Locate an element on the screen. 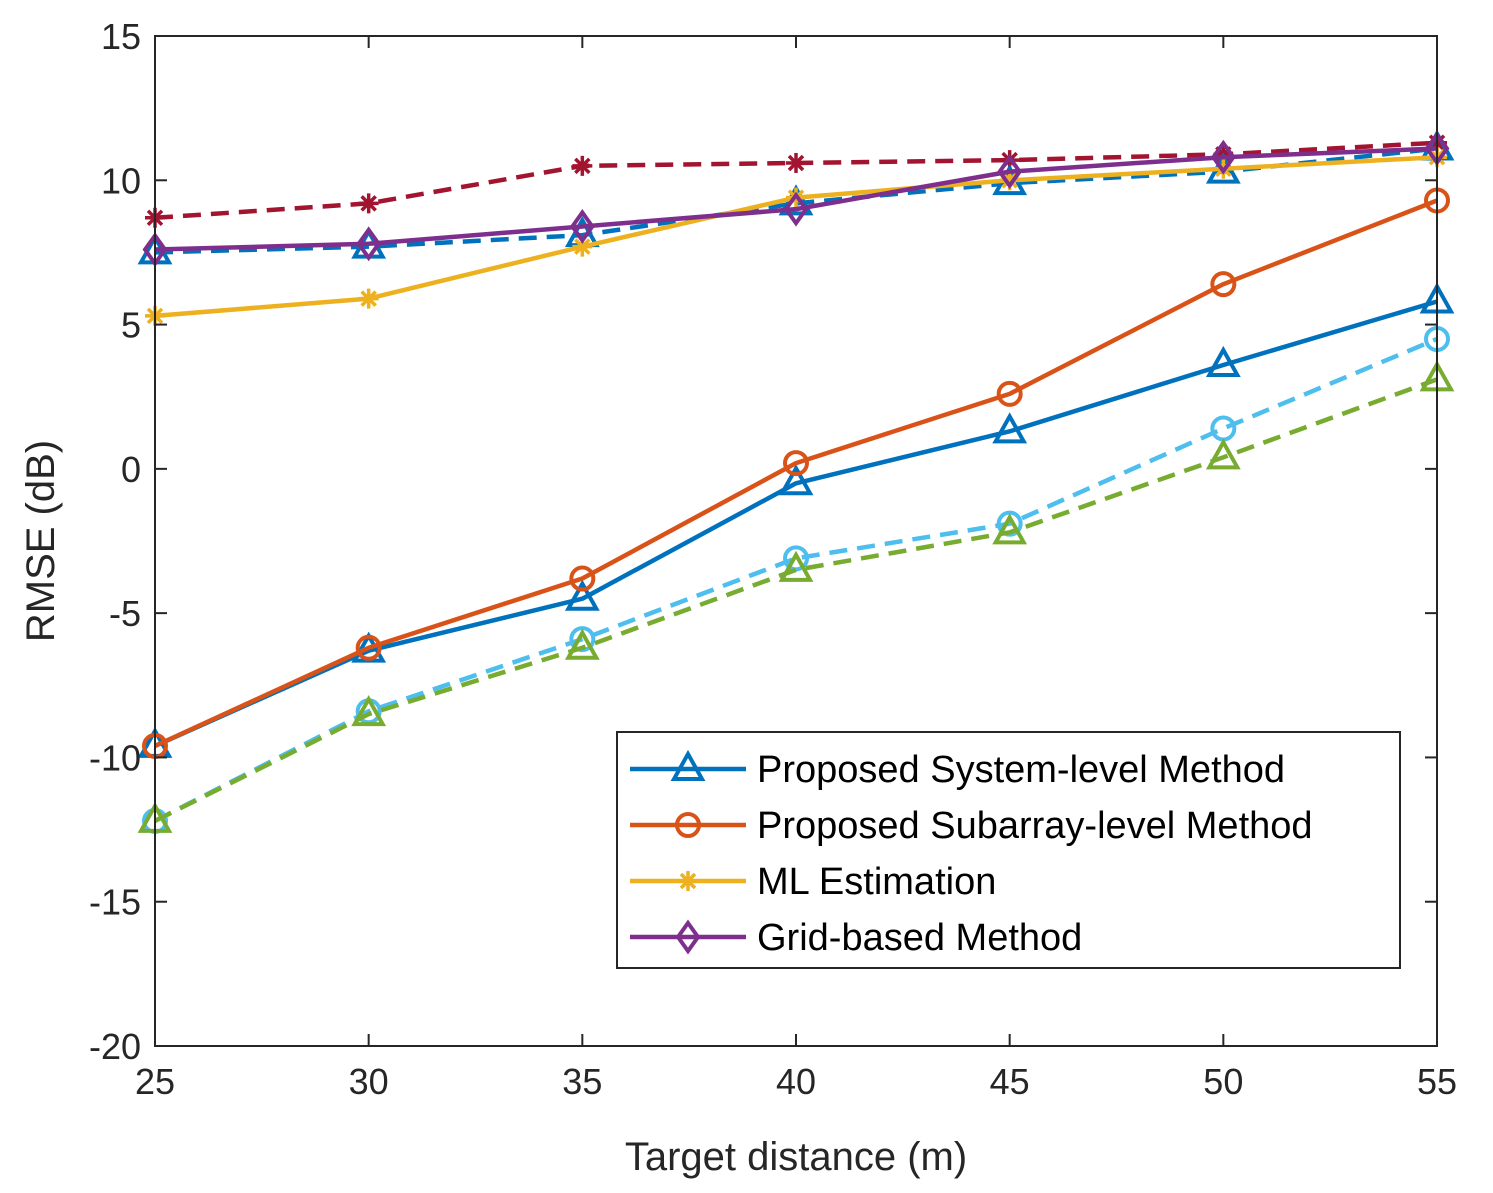  legend-entry-0: Proposed System-level Method is located at coordinates (957, 770).